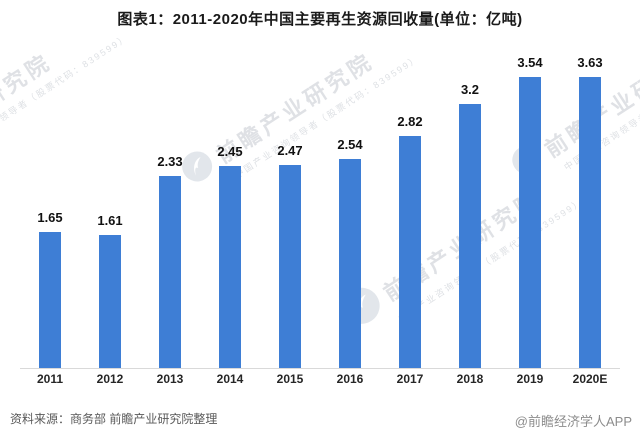 The height and width of the screenshot is (445, 640). What do you see at coordinates (50, 379) in the screenshot?
I see `x-tick-label: 2011` at bounding box center [50, 379].